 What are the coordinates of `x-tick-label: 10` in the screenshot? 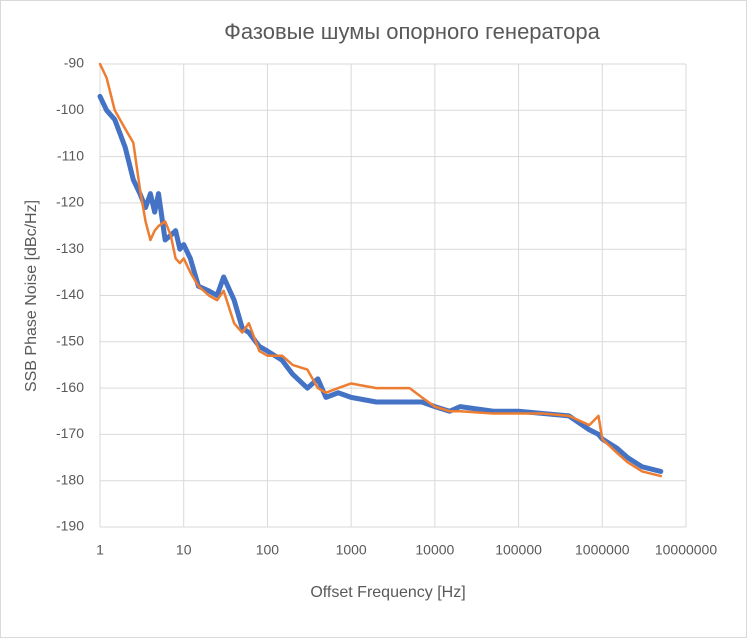 It's located at (184, 550).